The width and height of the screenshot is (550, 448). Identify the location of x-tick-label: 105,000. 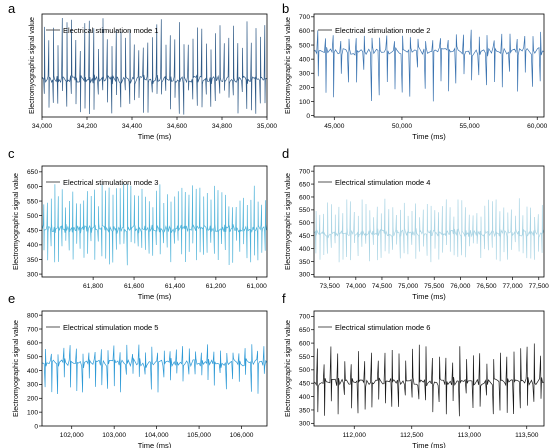
(199, 435).